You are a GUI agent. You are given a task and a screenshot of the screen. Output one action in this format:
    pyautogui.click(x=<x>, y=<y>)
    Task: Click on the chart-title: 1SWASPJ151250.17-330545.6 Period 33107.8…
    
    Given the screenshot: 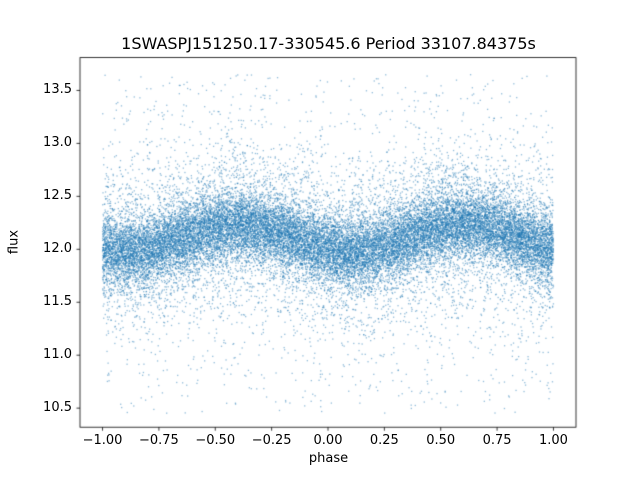 What is the action you would take?
    pyautogui.click(x=328, y=43)
    